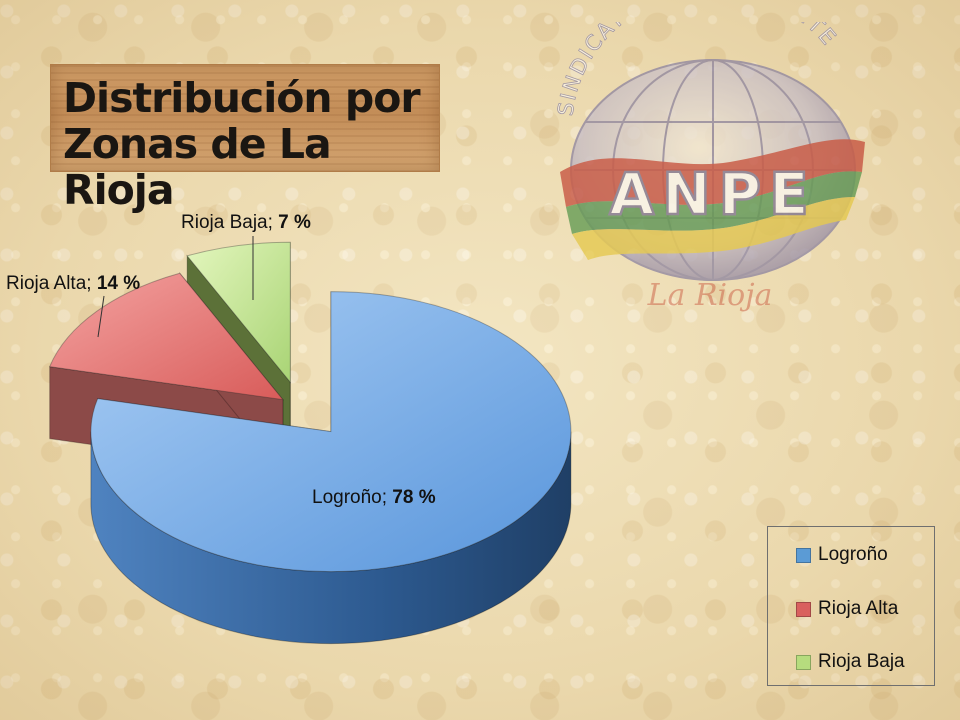  Describe the element at coordinates (710, 295) in the screenshot. I see `logo-script-text: La Rioja` at that location.